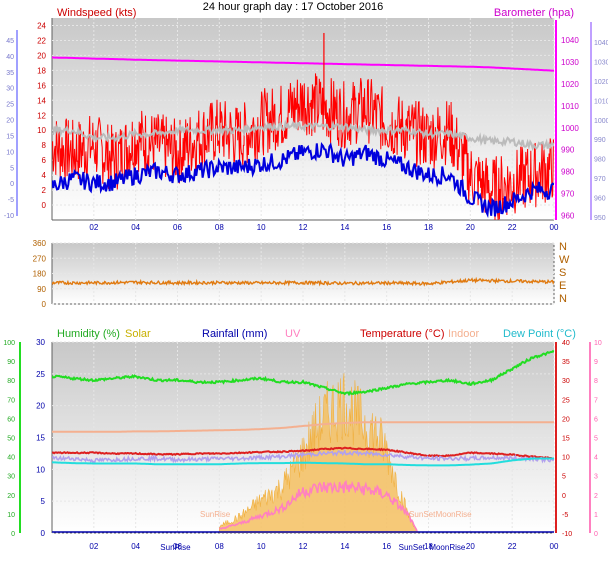  What do you see at coordinates (566, 419) in the screenshot?
I see `temperature-tick-label: 20` at bounding box center [566, 419].